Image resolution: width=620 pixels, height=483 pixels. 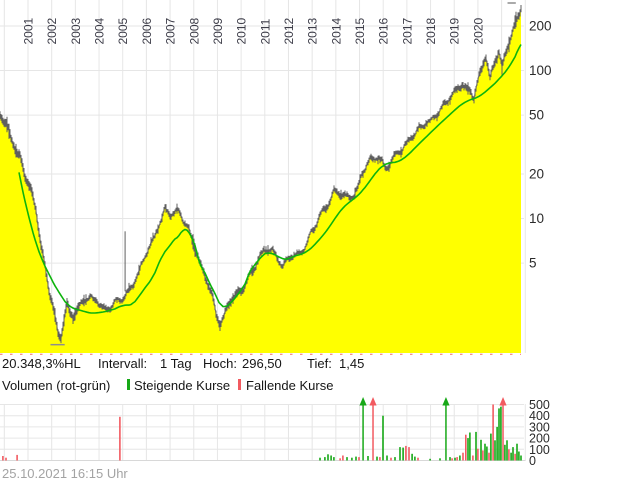 I want to click on rising-legend-label: Steigende Kurse, so click(x=182, y=385).